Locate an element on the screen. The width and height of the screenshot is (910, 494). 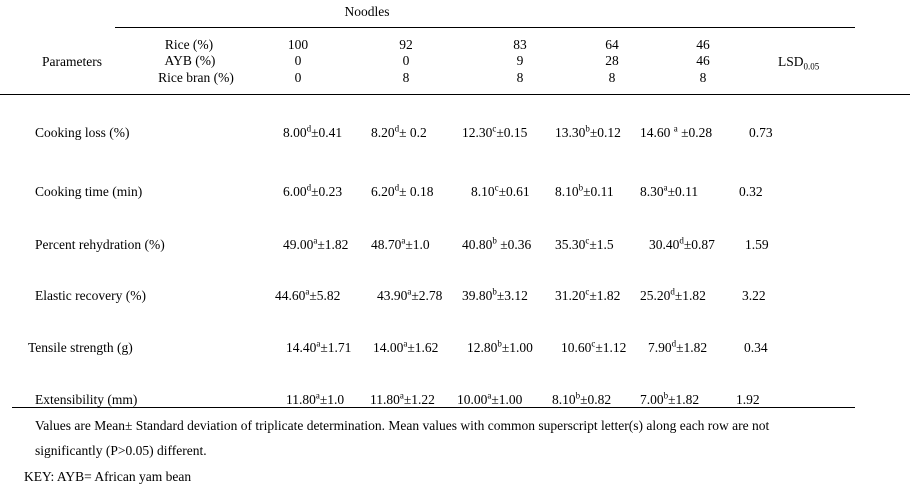
cell-mean: 14.40 is located at coordinates (301, 347).